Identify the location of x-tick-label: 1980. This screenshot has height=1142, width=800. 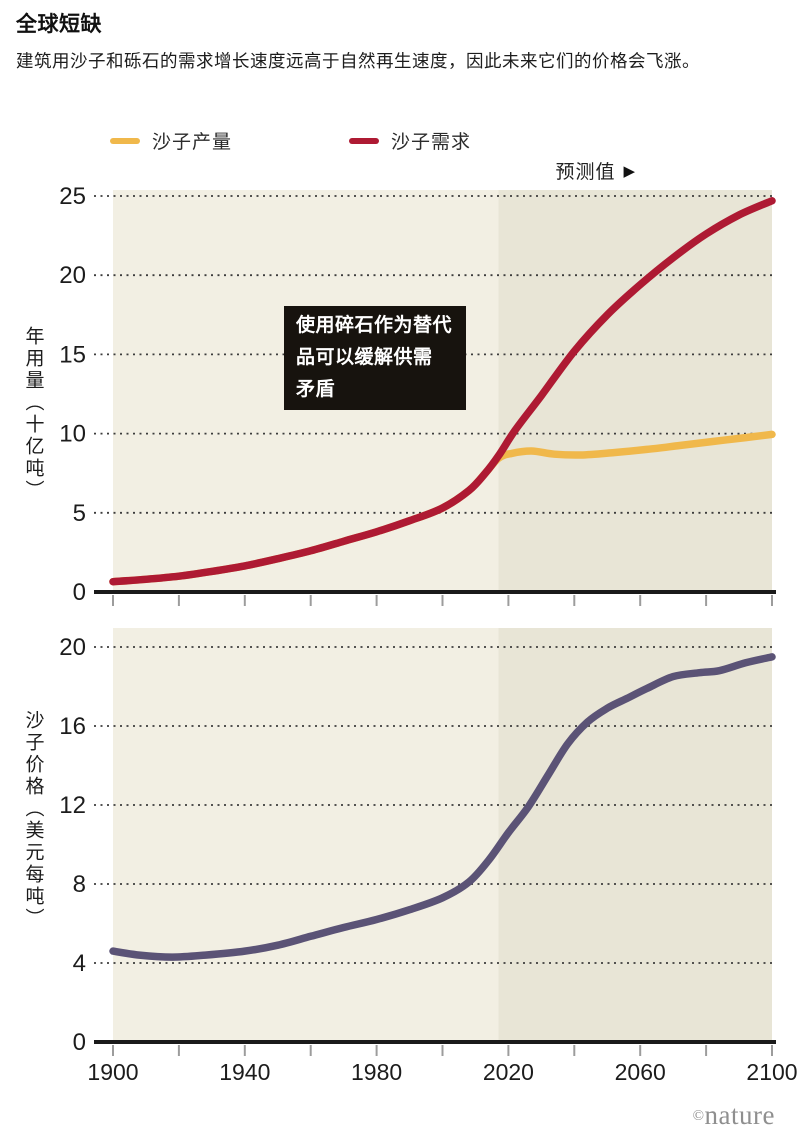
(376, 1072).